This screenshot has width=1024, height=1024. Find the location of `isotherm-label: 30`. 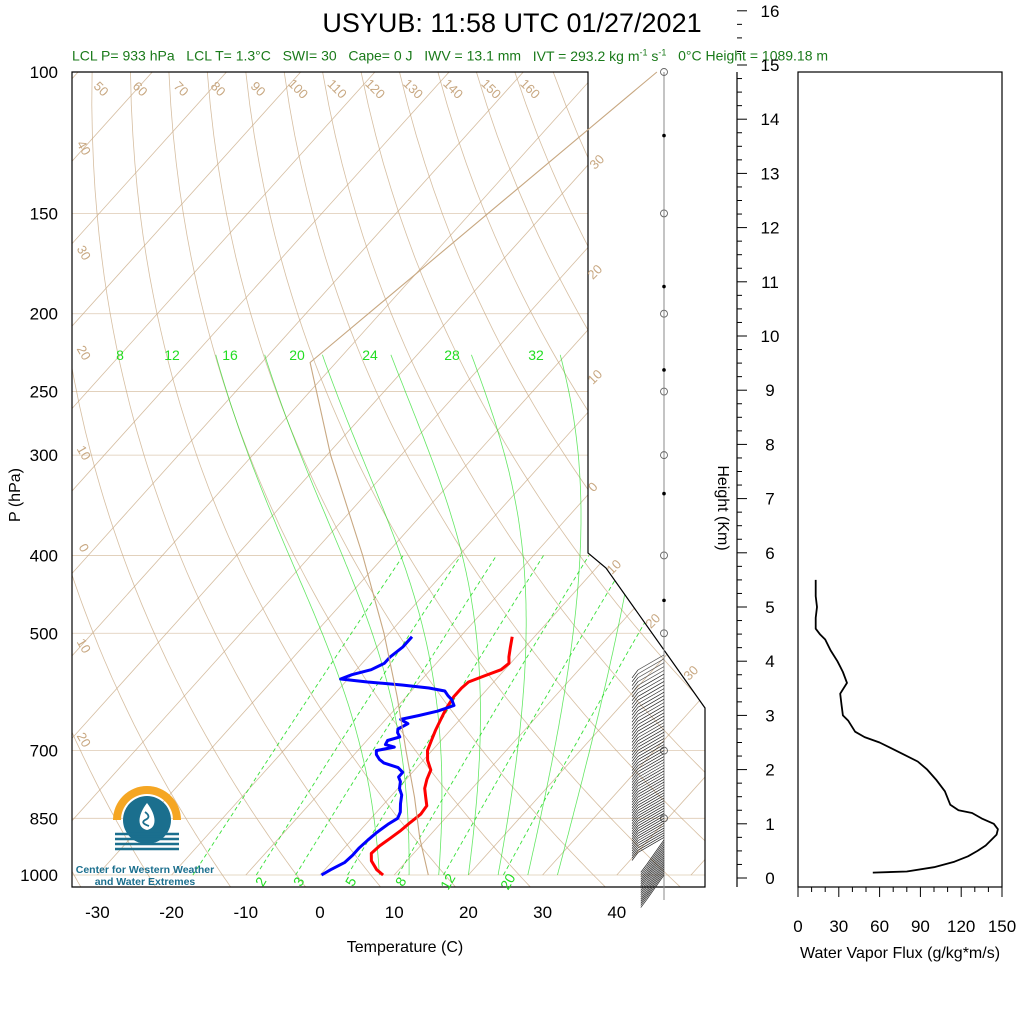

isotherm-label: 30 is located at coordinates (690, 672).